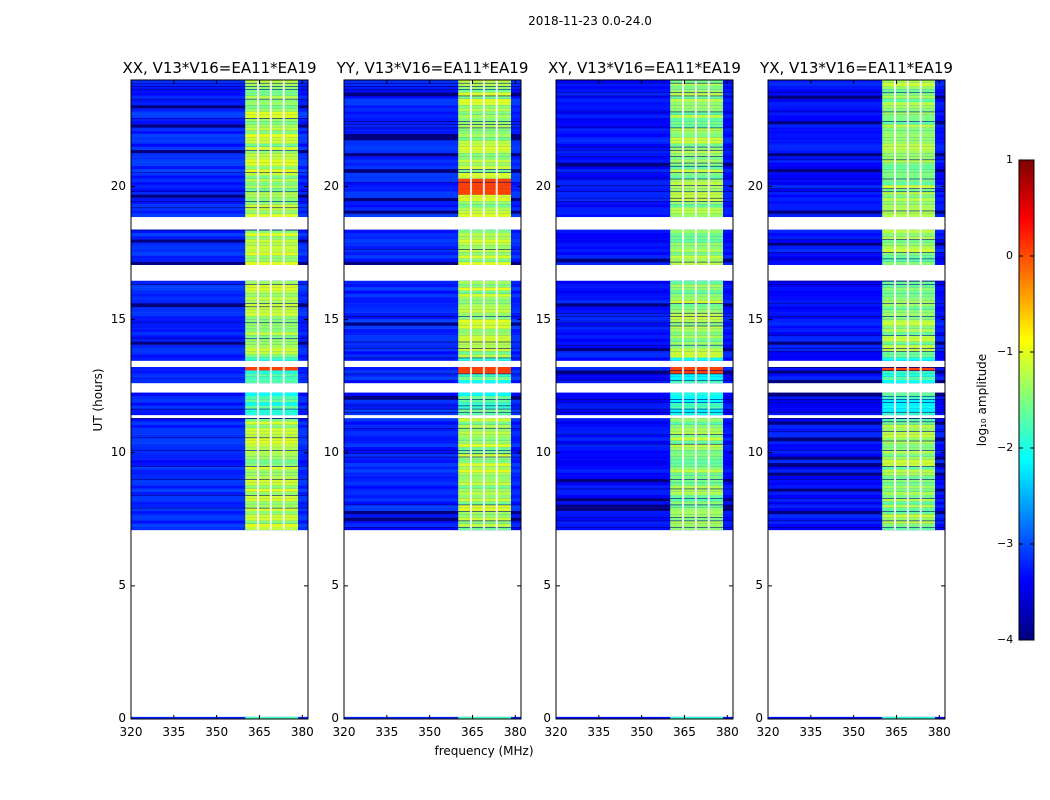 The width and height of the screenshot is (1050, 800). What do you see at coordinates (556, 732) in the screenshot?
I see `x-tick-label: 320` at bounding box center [556, 732].